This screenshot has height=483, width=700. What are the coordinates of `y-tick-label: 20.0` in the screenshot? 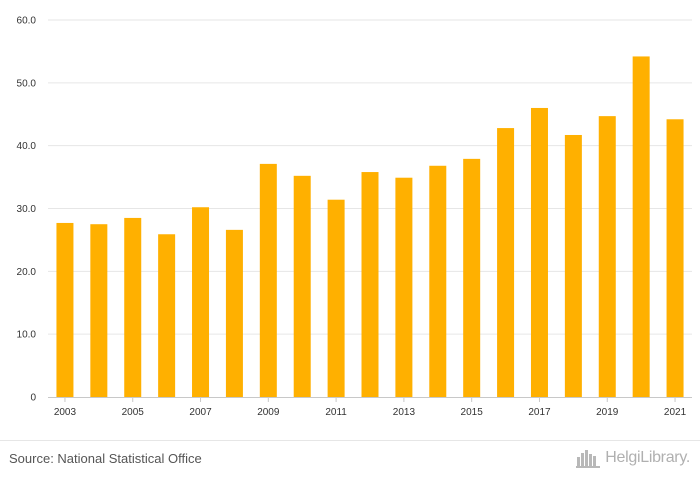 It's located at (27, 272).